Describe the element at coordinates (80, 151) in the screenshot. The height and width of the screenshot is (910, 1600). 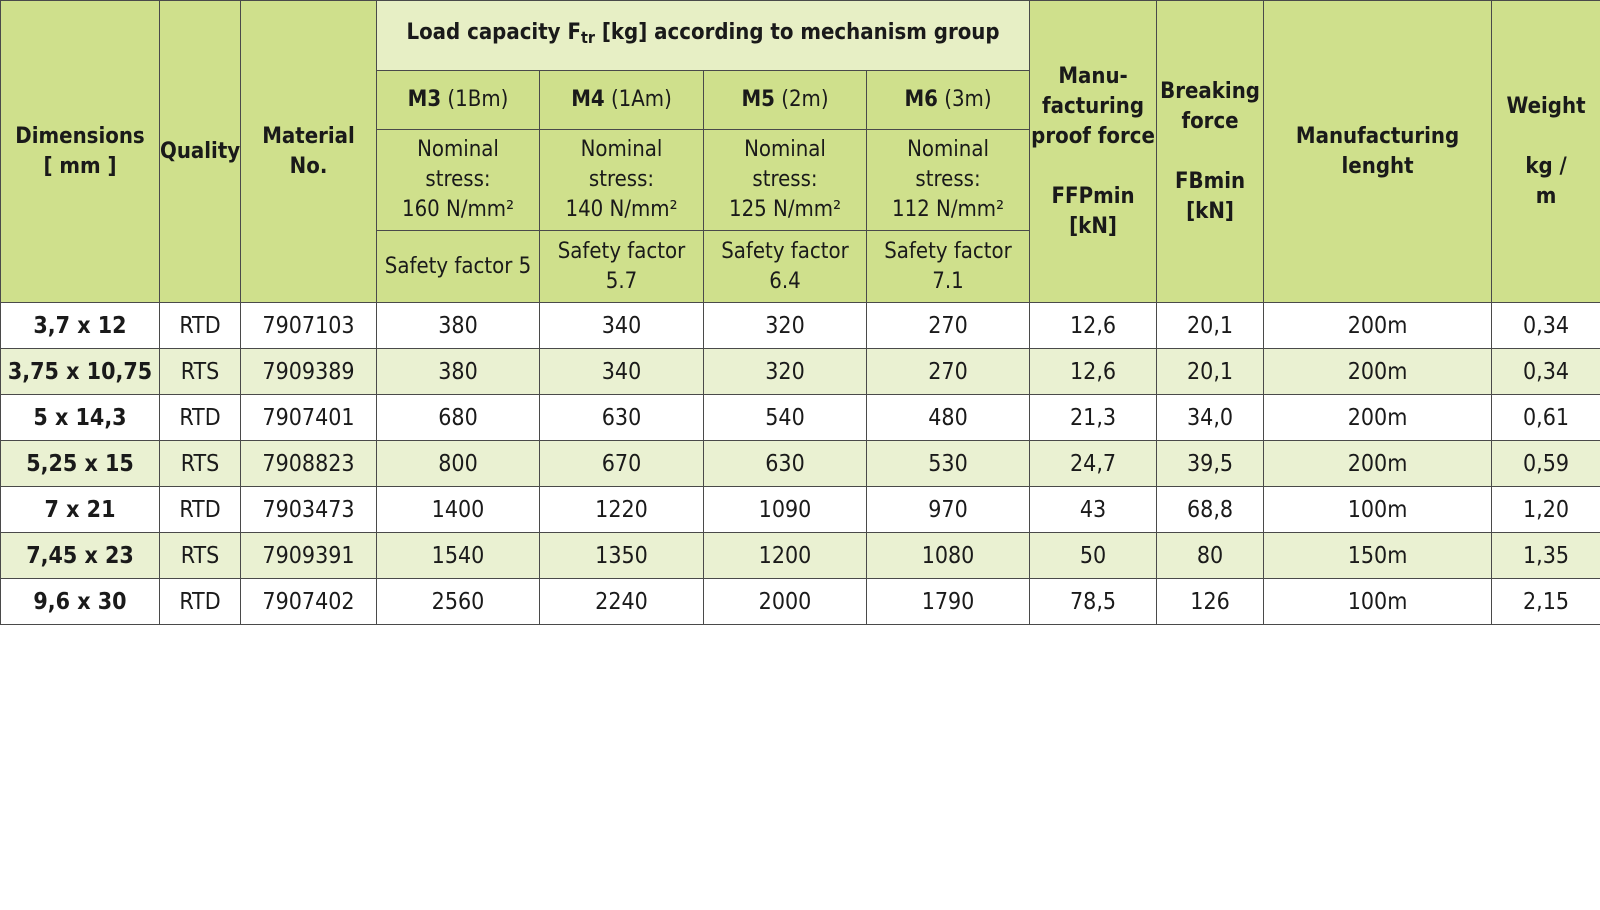
I see `header-dimensions: Dimensions [ mm ]` at that location.